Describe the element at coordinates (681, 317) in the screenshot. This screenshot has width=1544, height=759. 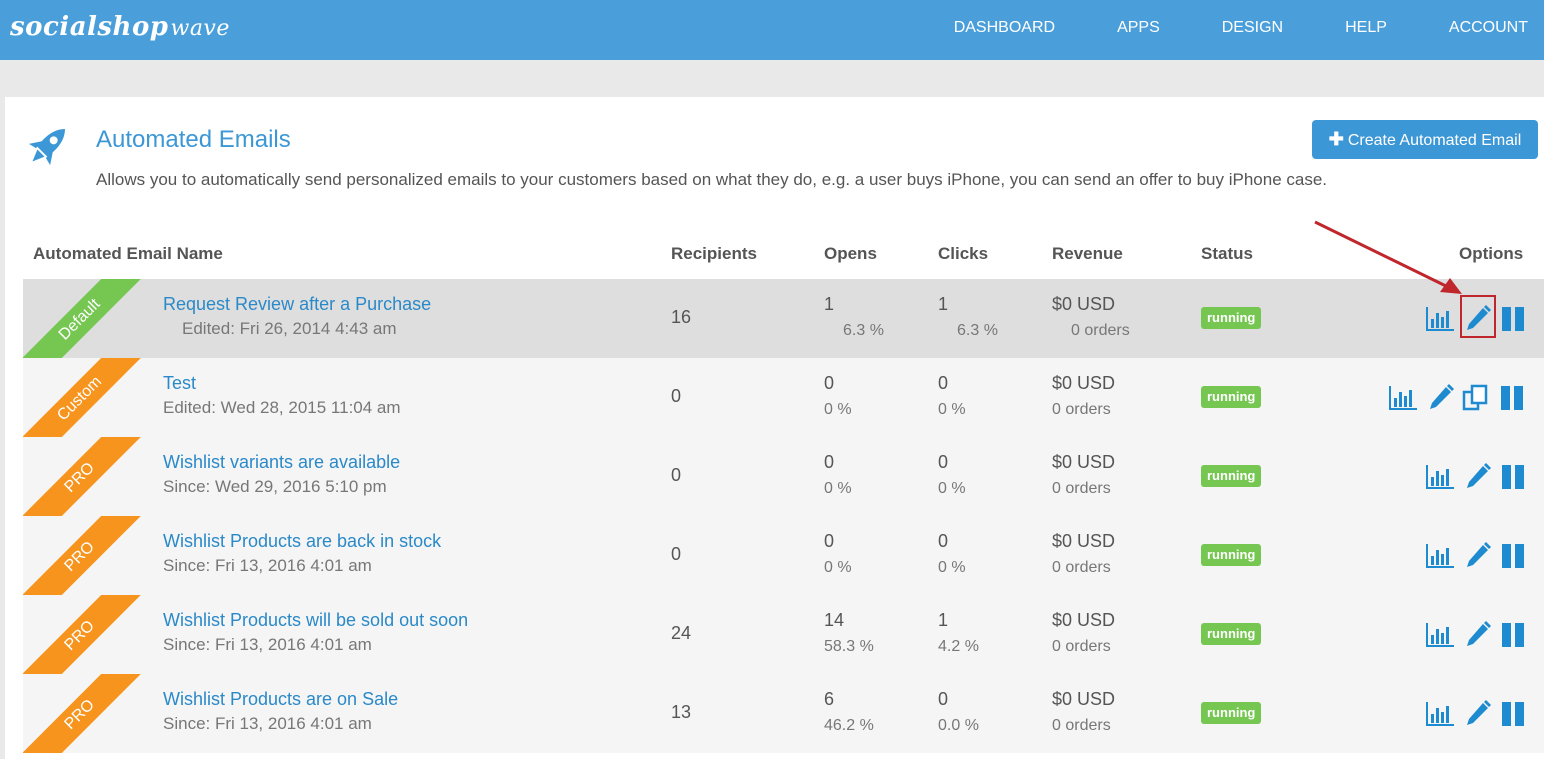
I see `recipients-value: 16` at that location.